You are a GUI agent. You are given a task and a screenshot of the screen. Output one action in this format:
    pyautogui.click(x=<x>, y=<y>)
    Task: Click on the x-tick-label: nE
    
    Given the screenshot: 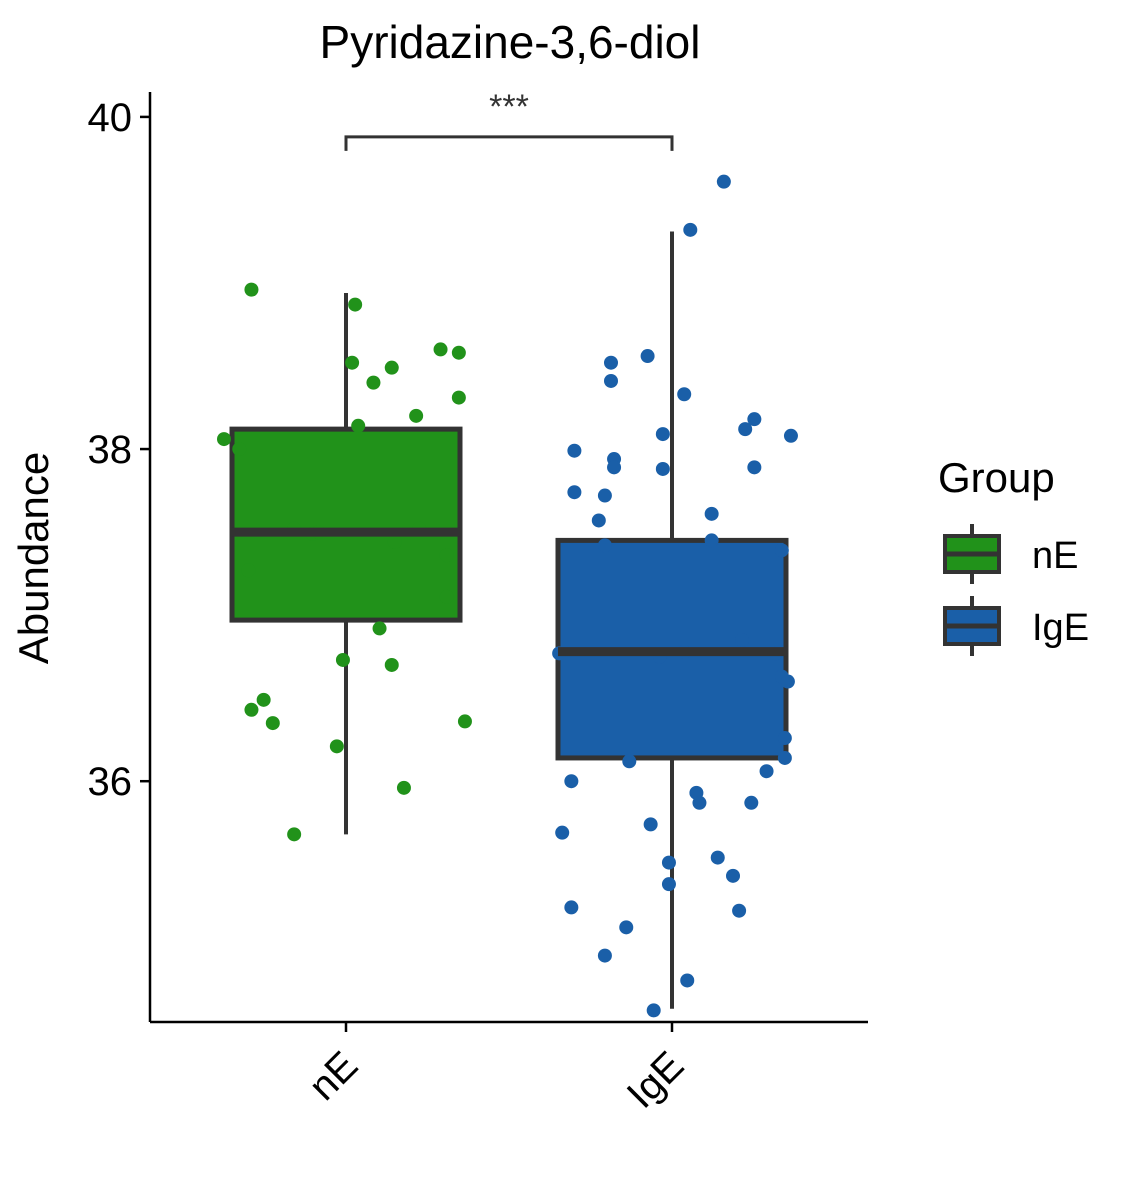 What is the action you would take?
    pyautogui.click(x=334, y=1076)
    